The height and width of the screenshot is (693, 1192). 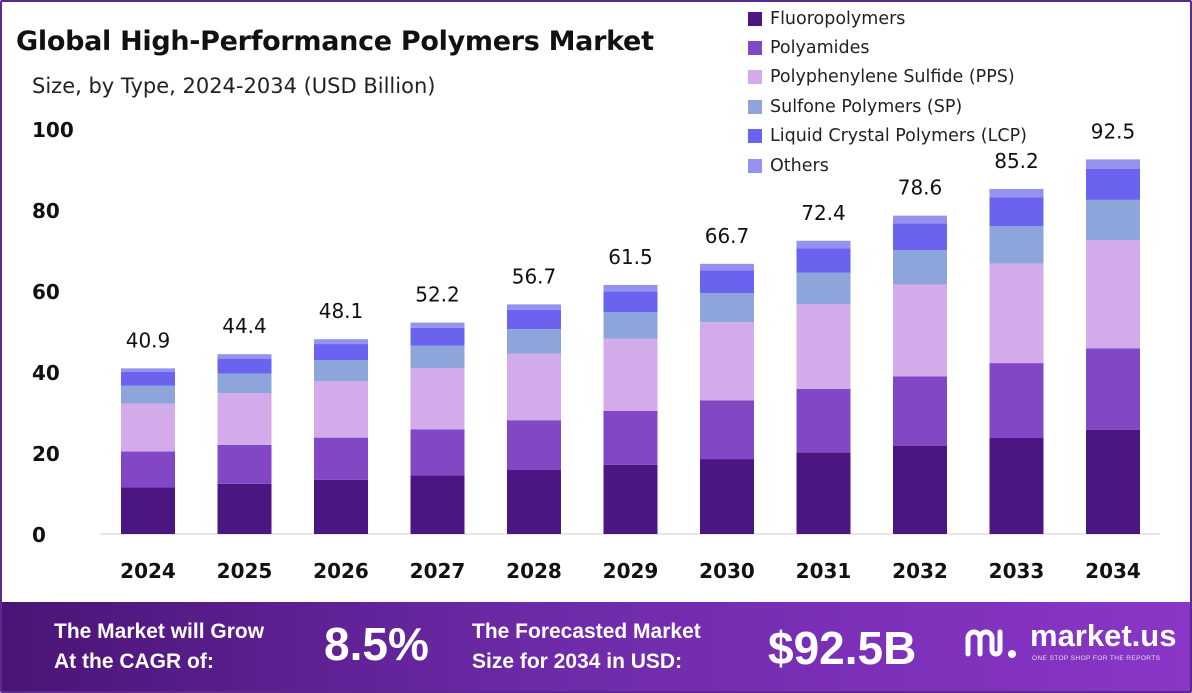 I want to click on y-axis: 0 20 40 60 80 100, so click(x=53, y=332).